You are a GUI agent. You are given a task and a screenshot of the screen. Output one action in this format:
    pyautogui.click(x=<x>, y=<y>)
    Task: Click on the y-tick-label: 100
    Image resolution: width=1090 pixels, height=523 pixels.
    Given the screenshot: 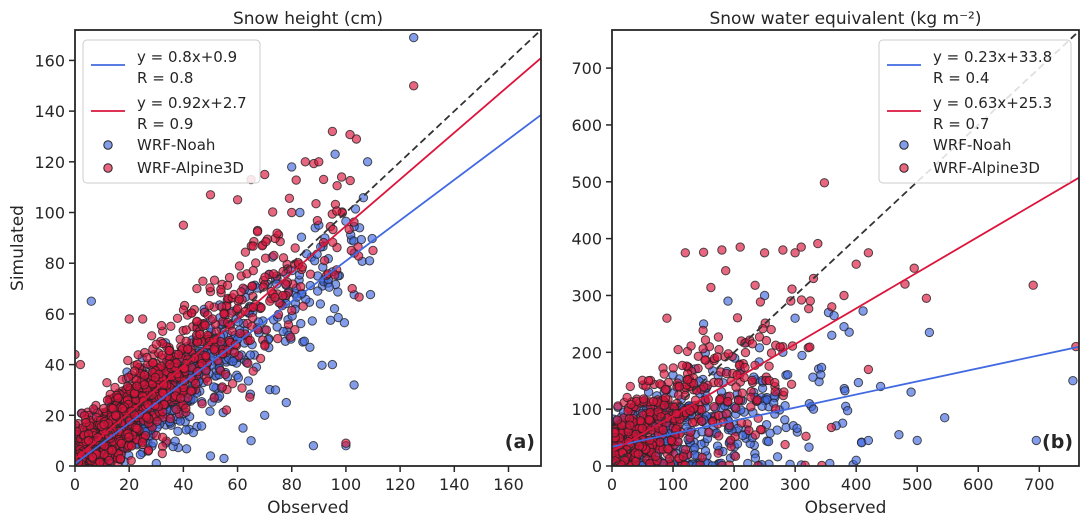 What is the action you would take?
    pyautogui.click(x=586, y=409)
    